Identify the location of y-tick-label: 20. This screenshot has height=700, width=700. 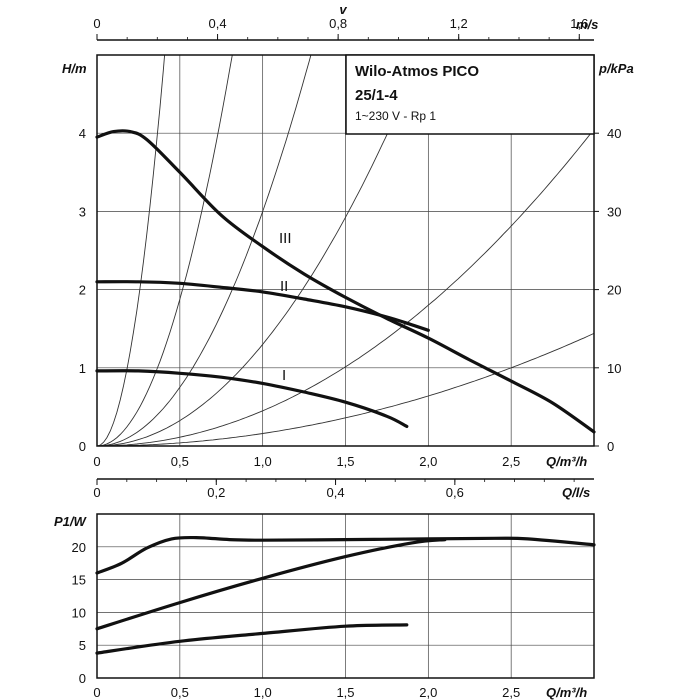
(79, 547).